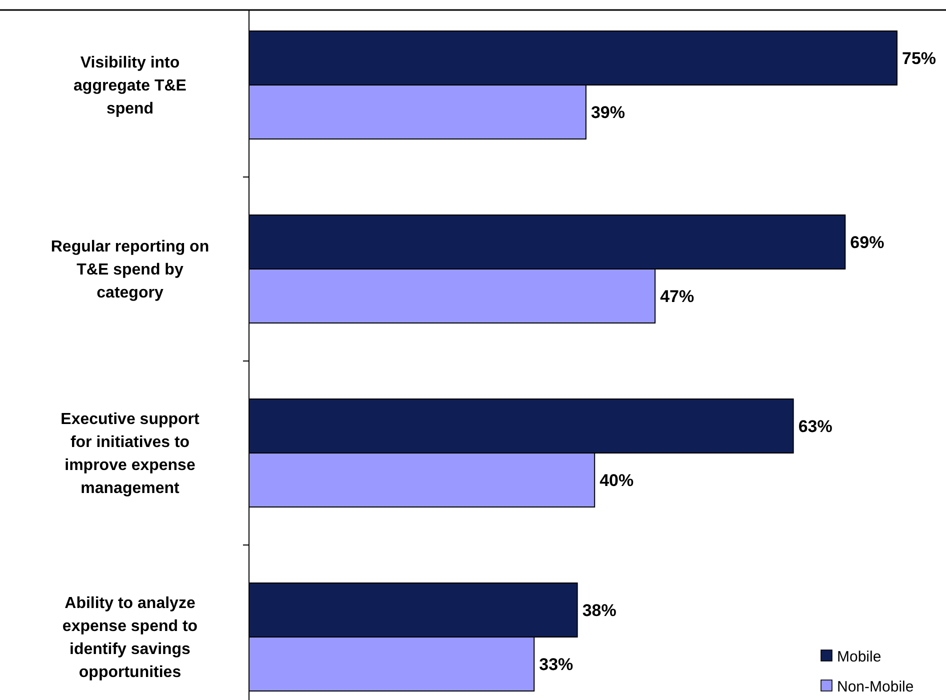 This screenshot has width=946, height=700. I want to click on data-label: 40%, so click(617, 480).